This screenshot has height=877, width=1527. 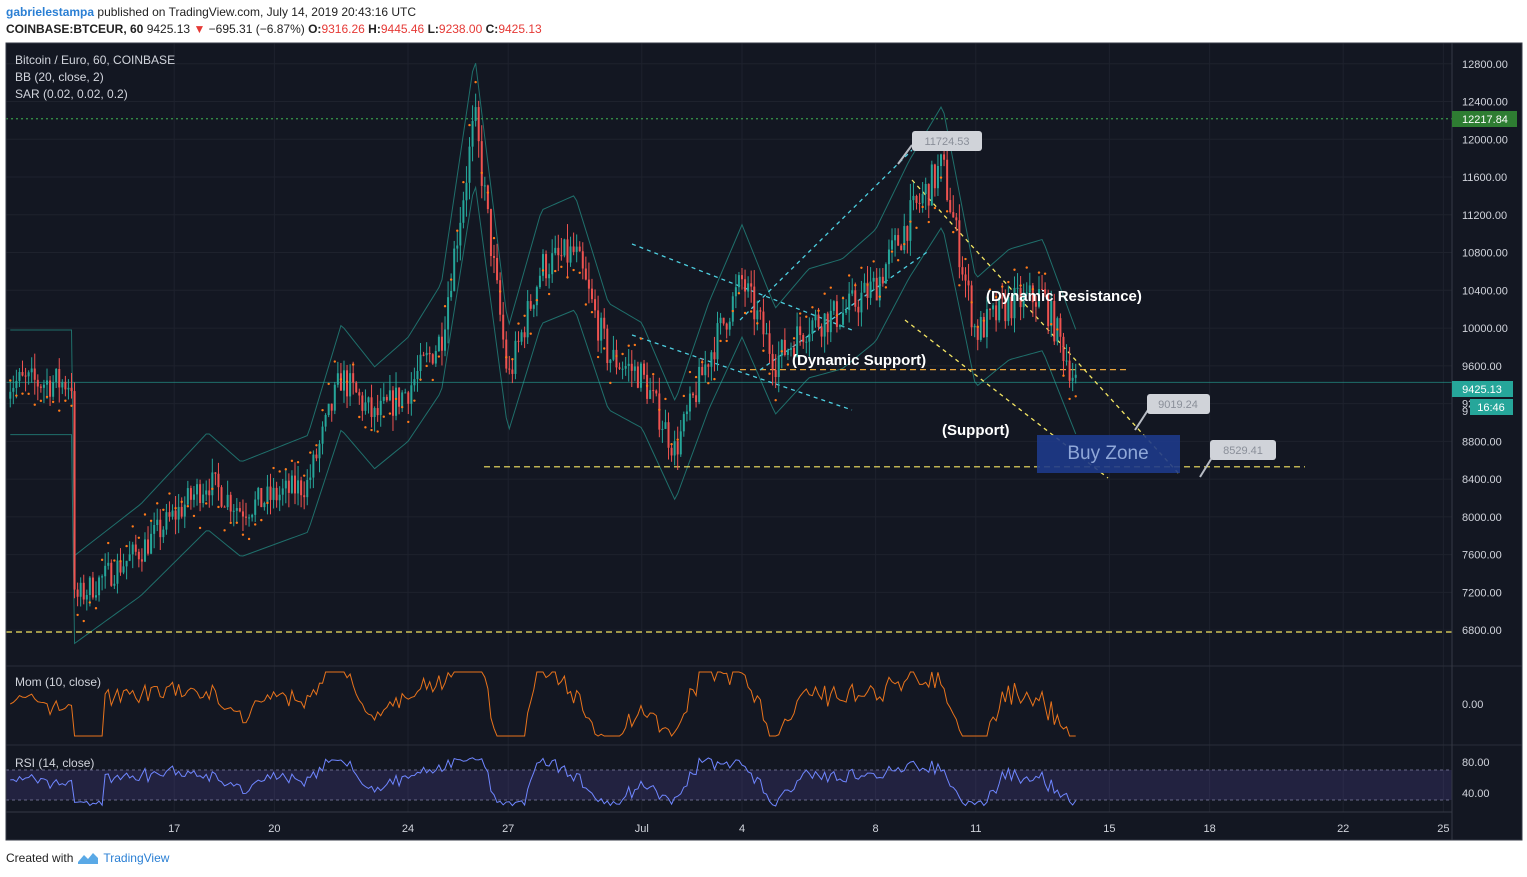 What do you see at coordinates (1243, 450) in the screenshot?
I see `callout-low-box` at bounding box center [1243, 450].